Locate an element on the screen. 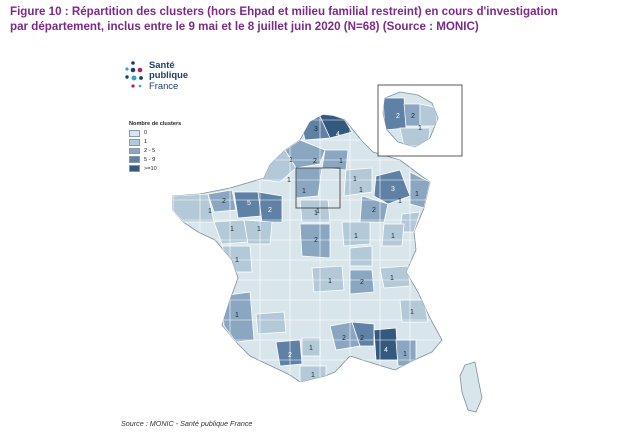  dept-lot-et-garonne is located at coordinates (271, 323).